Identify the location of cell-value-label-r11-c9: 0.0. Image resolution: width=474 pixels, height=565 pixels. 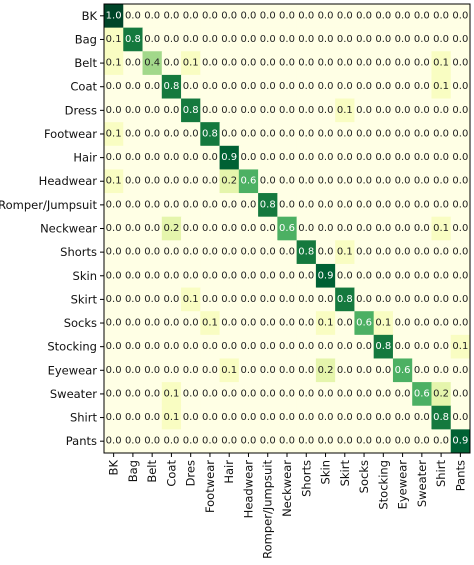
(287, 275).